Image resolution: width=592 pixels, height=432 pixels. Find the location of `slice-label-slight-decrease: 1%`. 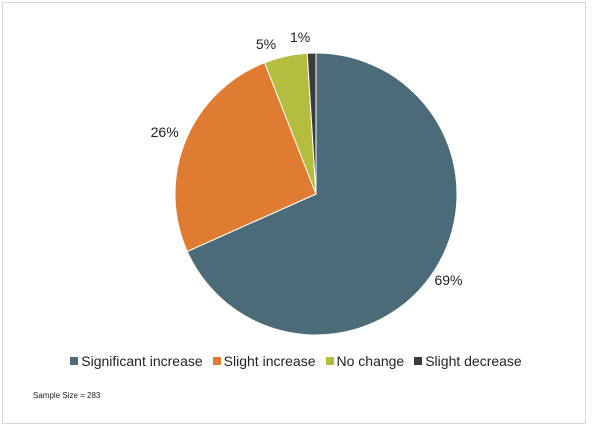

slice-label-slight-decrease: 1% is located at coordinates (300, 37).